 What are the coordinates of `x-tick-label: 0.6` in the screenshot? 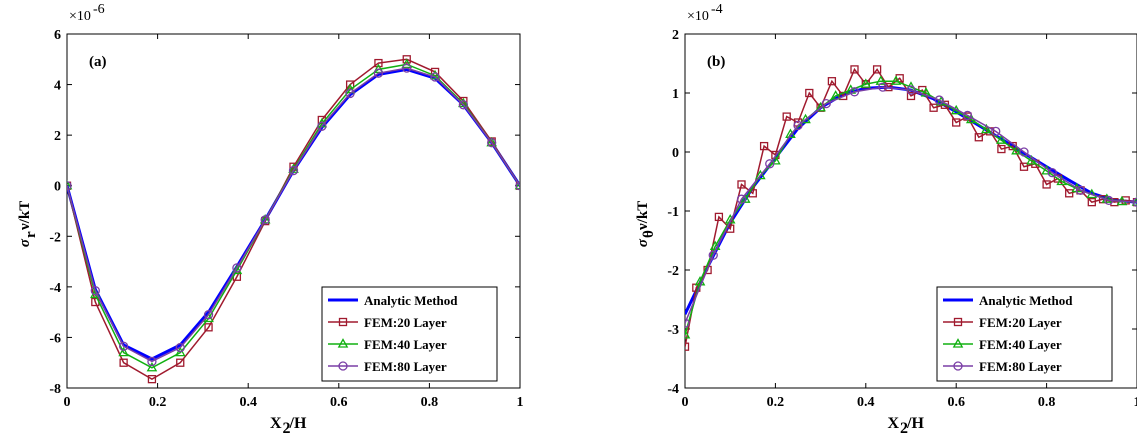 It's located at (339, 402).